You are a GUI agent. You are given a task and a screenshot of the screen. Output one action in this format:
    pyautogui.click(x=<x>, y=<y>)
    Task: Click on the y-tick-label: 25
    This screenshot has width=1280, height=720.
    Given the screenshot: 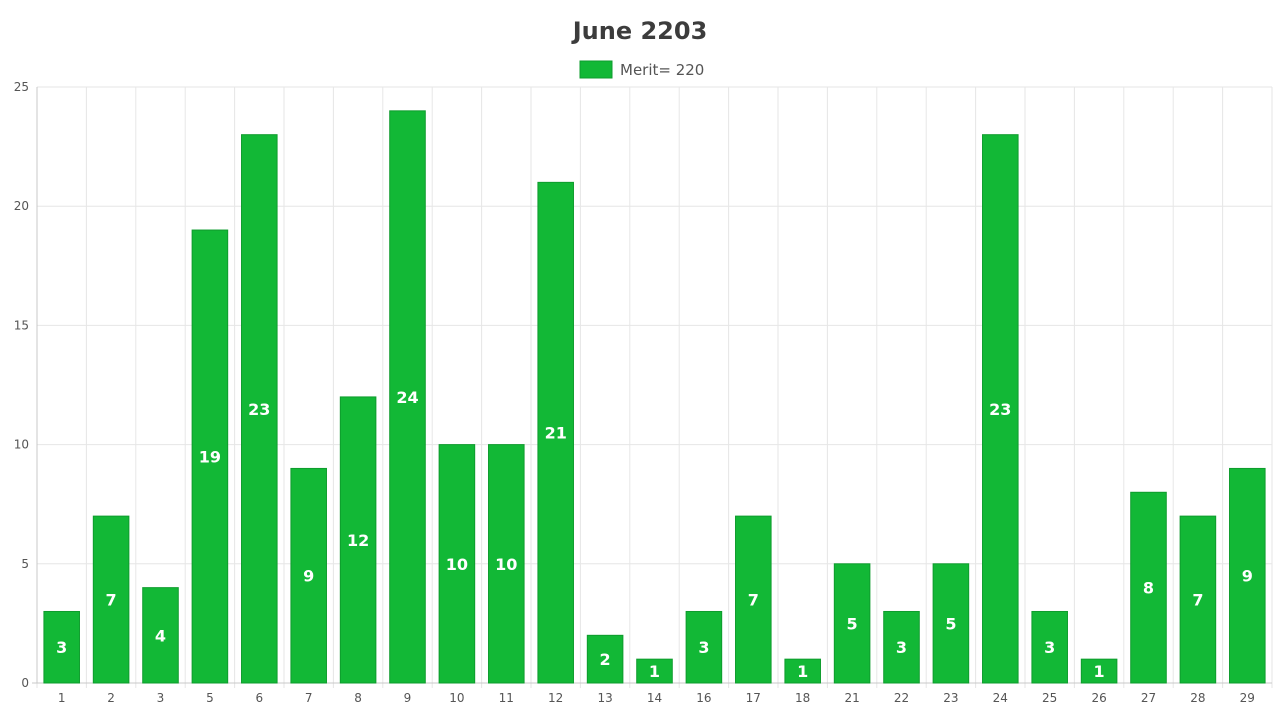 What is the action you would take?
    pyautogui.click(x=21, y=87)
    